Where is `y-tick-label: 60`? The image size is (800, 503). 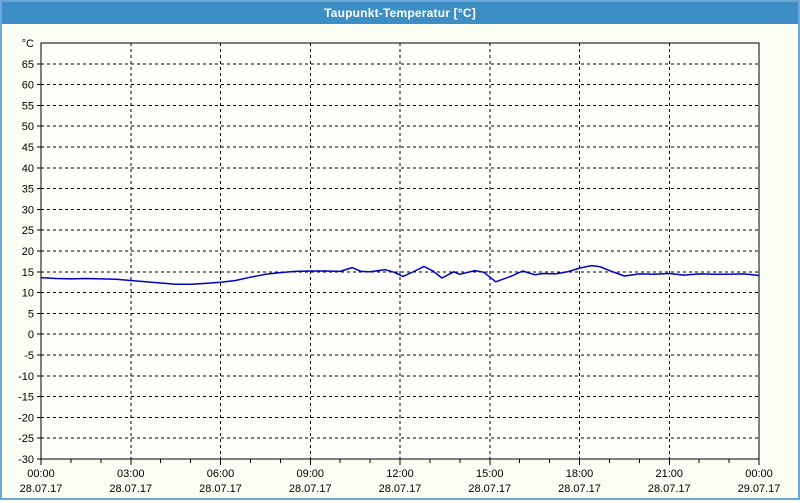 y-tick-label: 60 is located at coordinates (28, 86).